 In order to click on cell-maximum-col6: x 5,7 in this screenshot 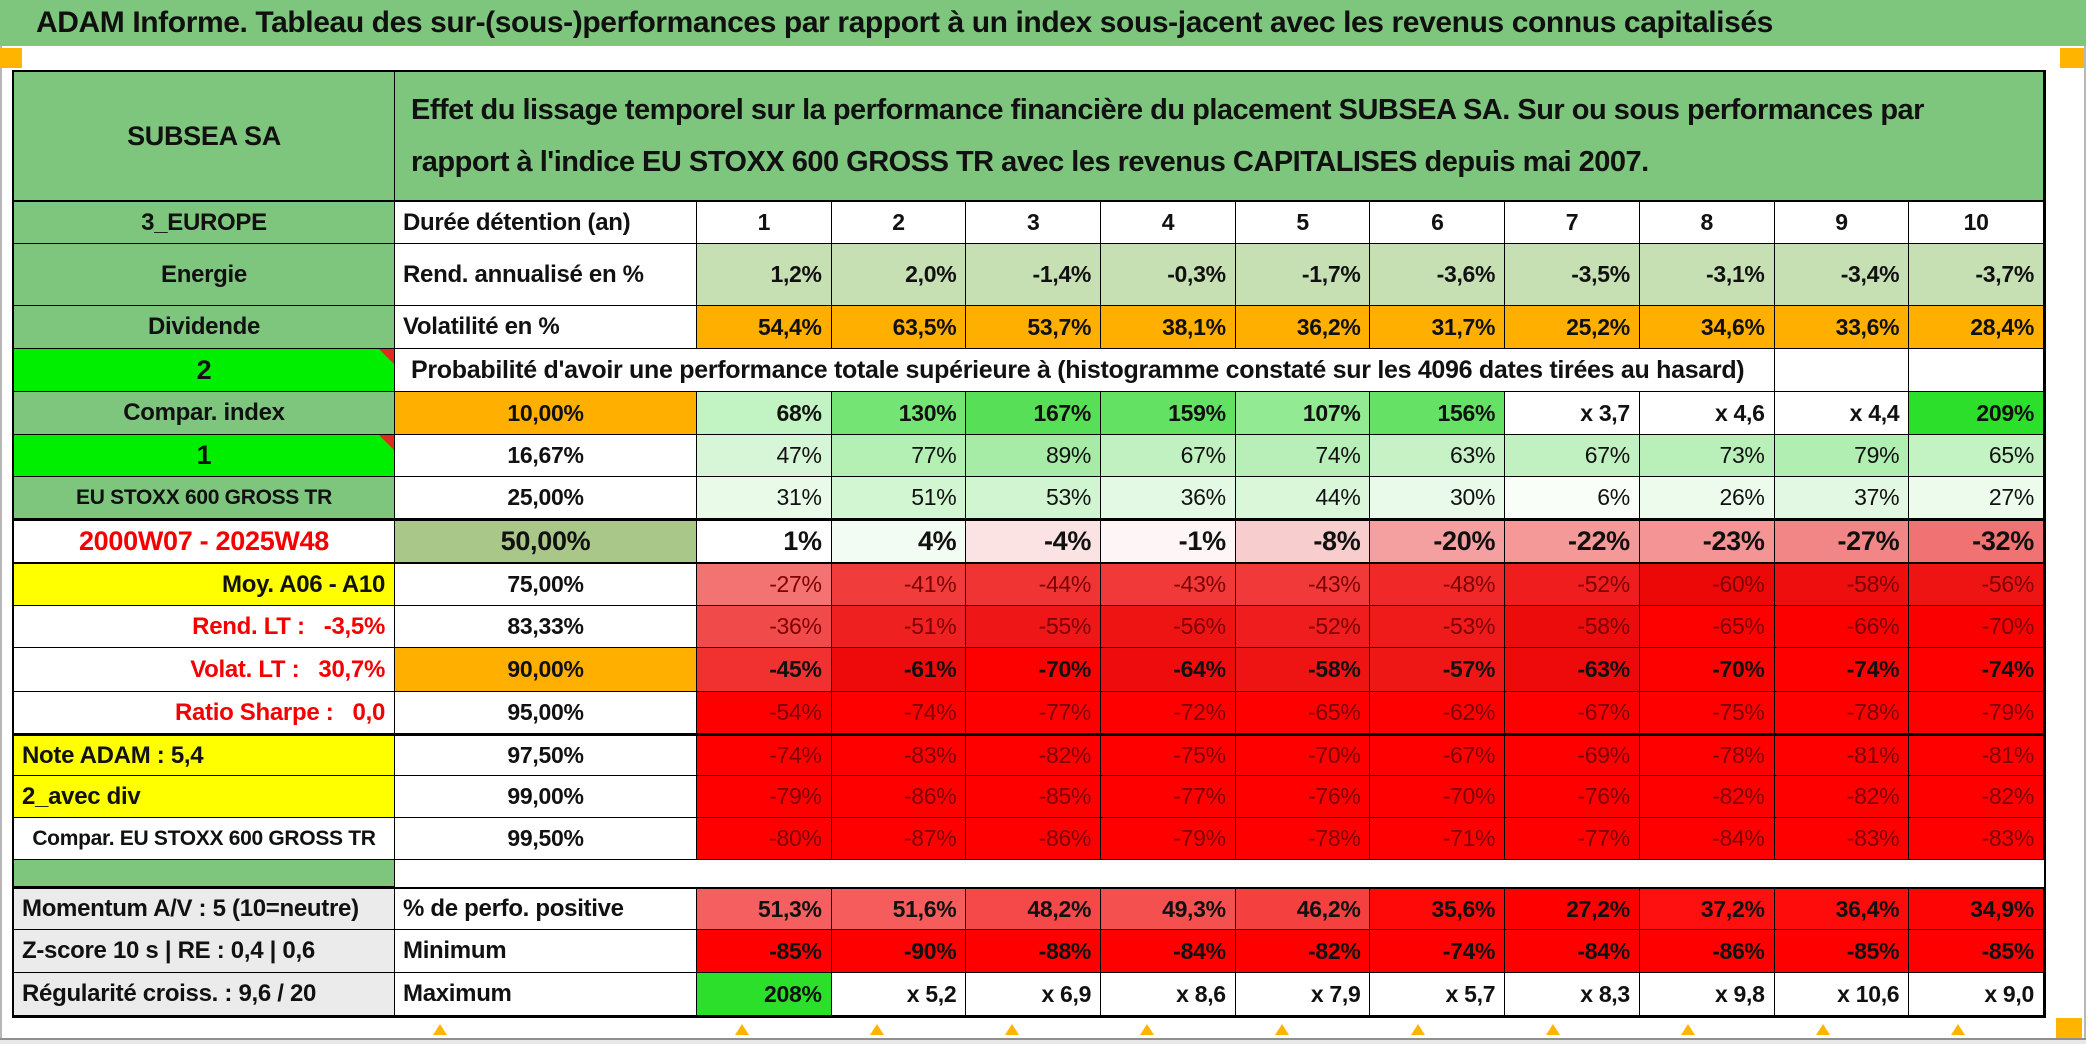, I will do `click(1438, 994)`.